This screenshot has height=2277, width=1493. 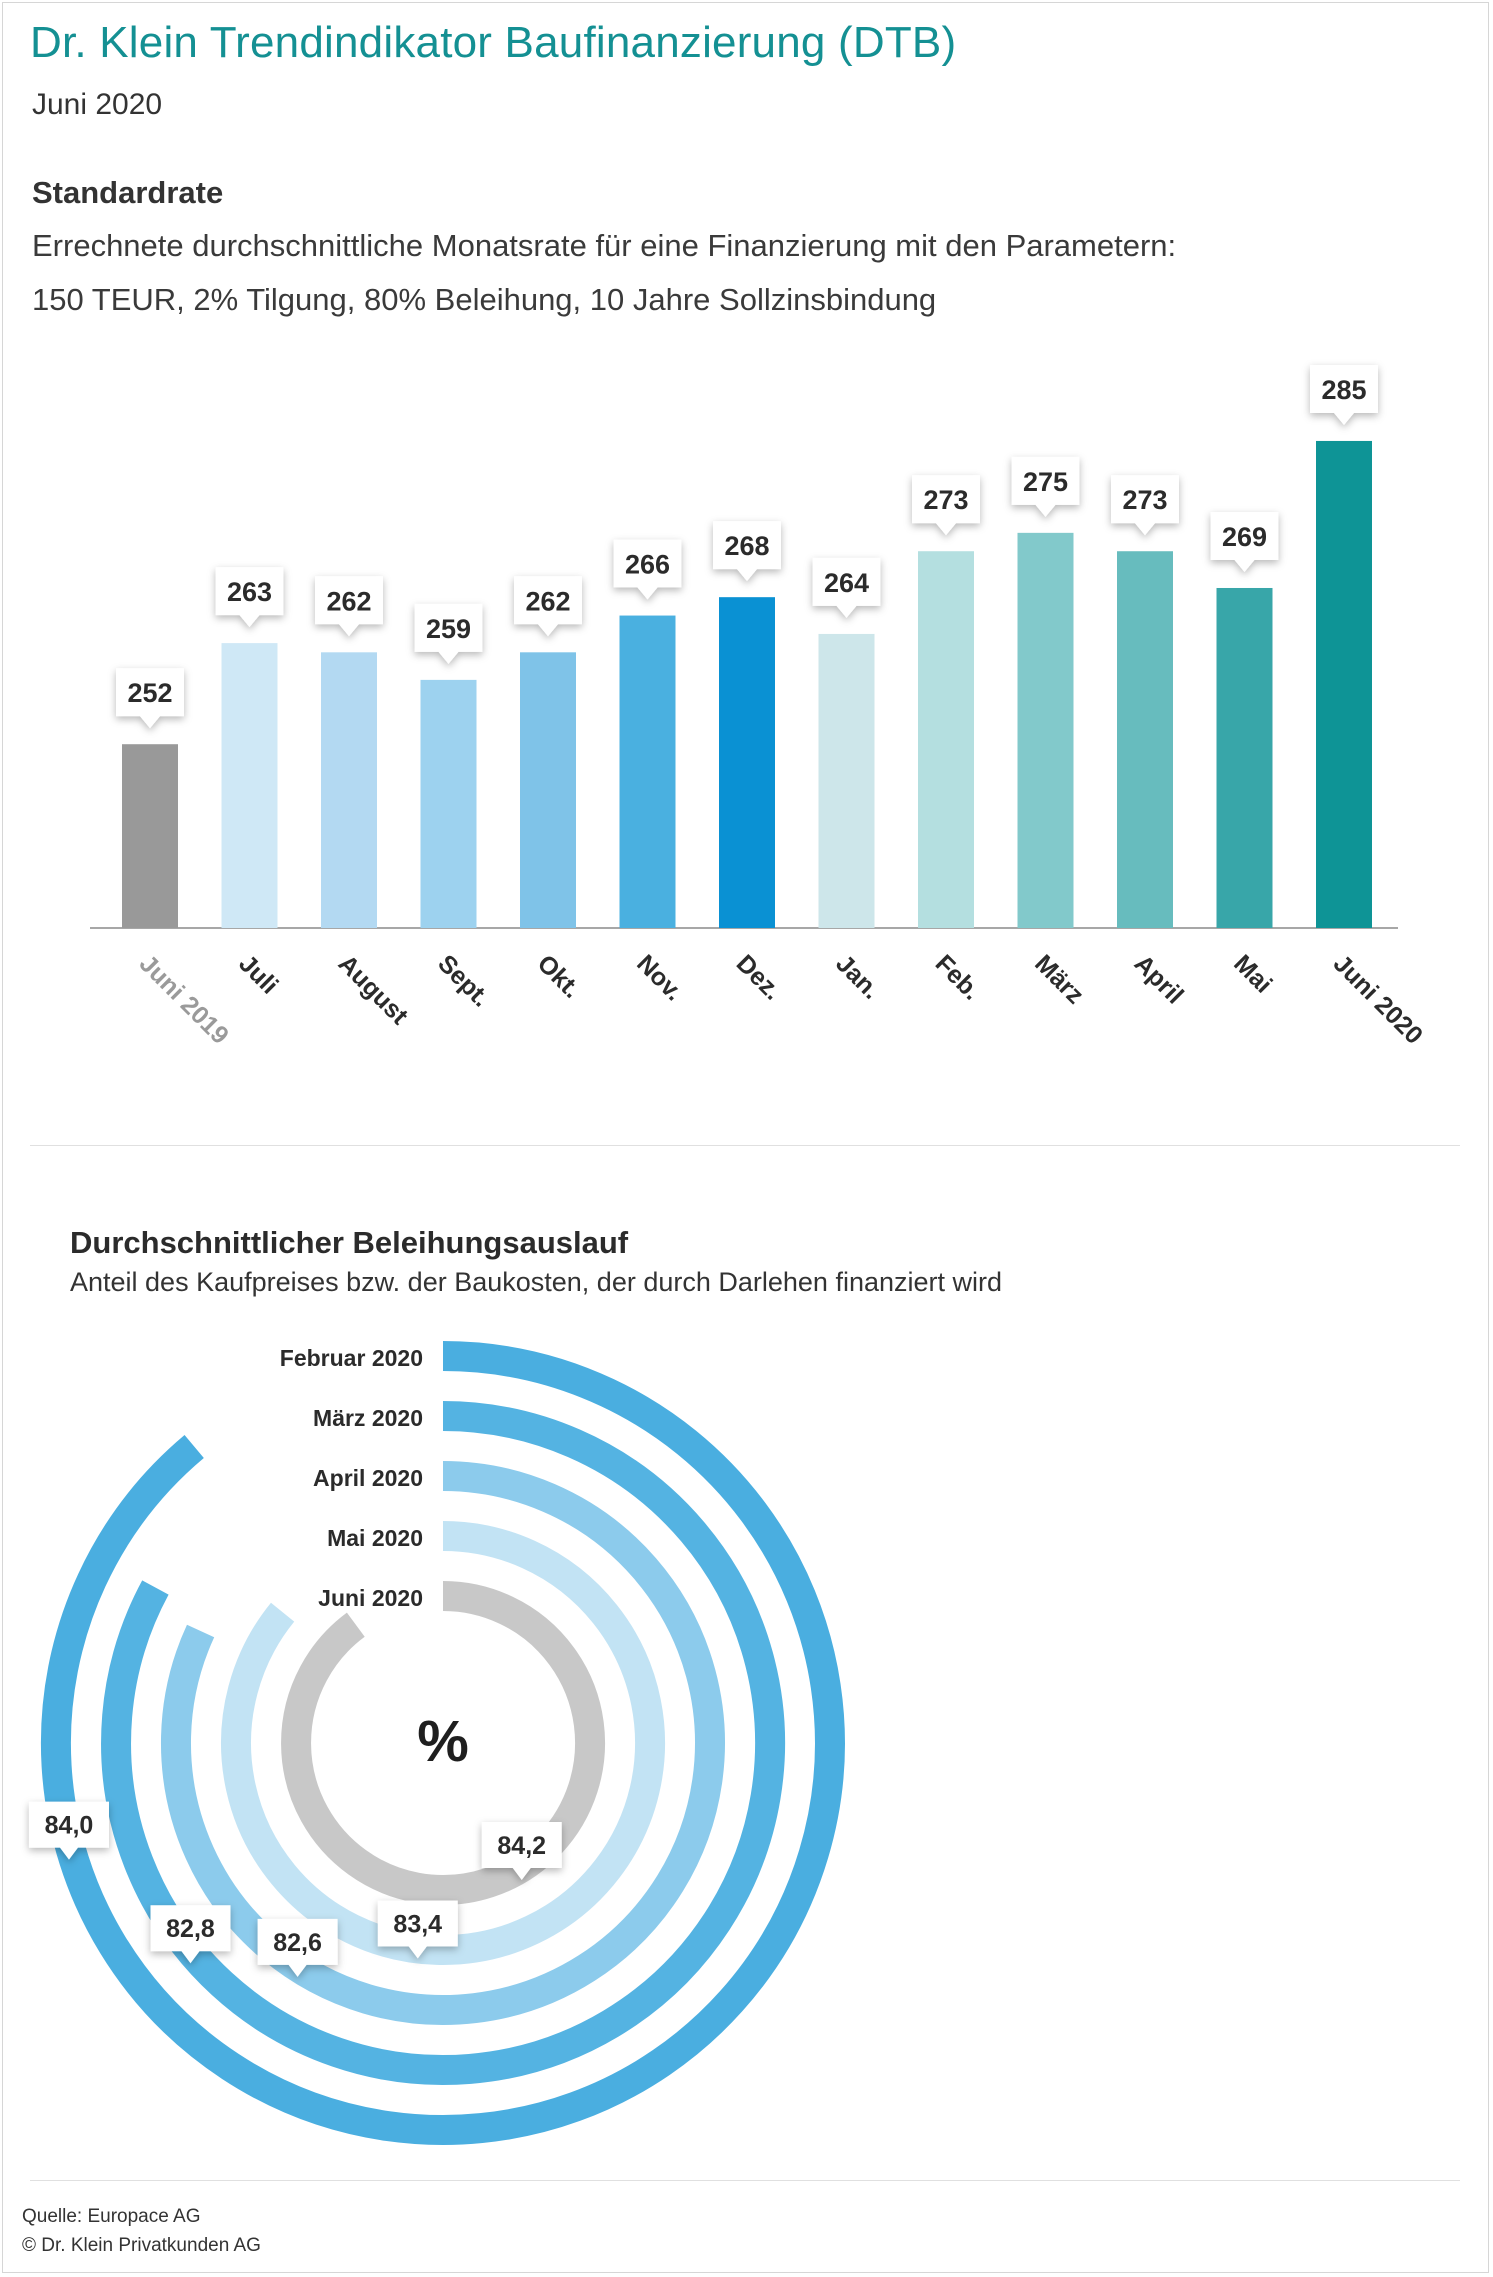 I want to click on page-subtitle: Juni 2020, so click(x=97, y=104).